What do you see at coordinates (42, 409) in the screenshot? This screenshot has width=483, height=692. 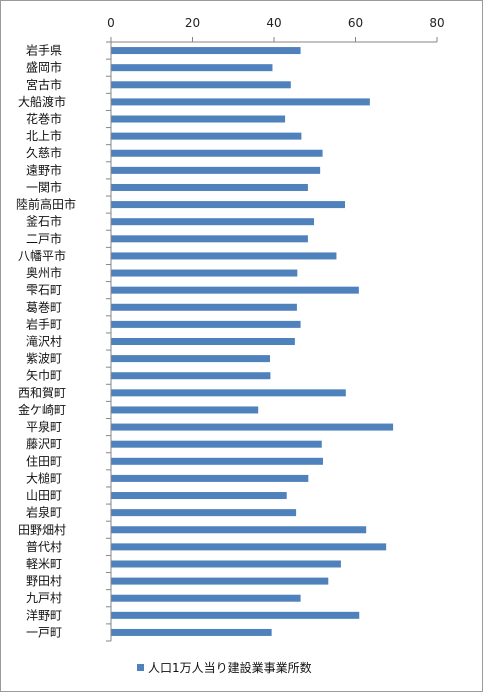 I see `category-label: 金ケ崎町` at bounding box center [42, 409].